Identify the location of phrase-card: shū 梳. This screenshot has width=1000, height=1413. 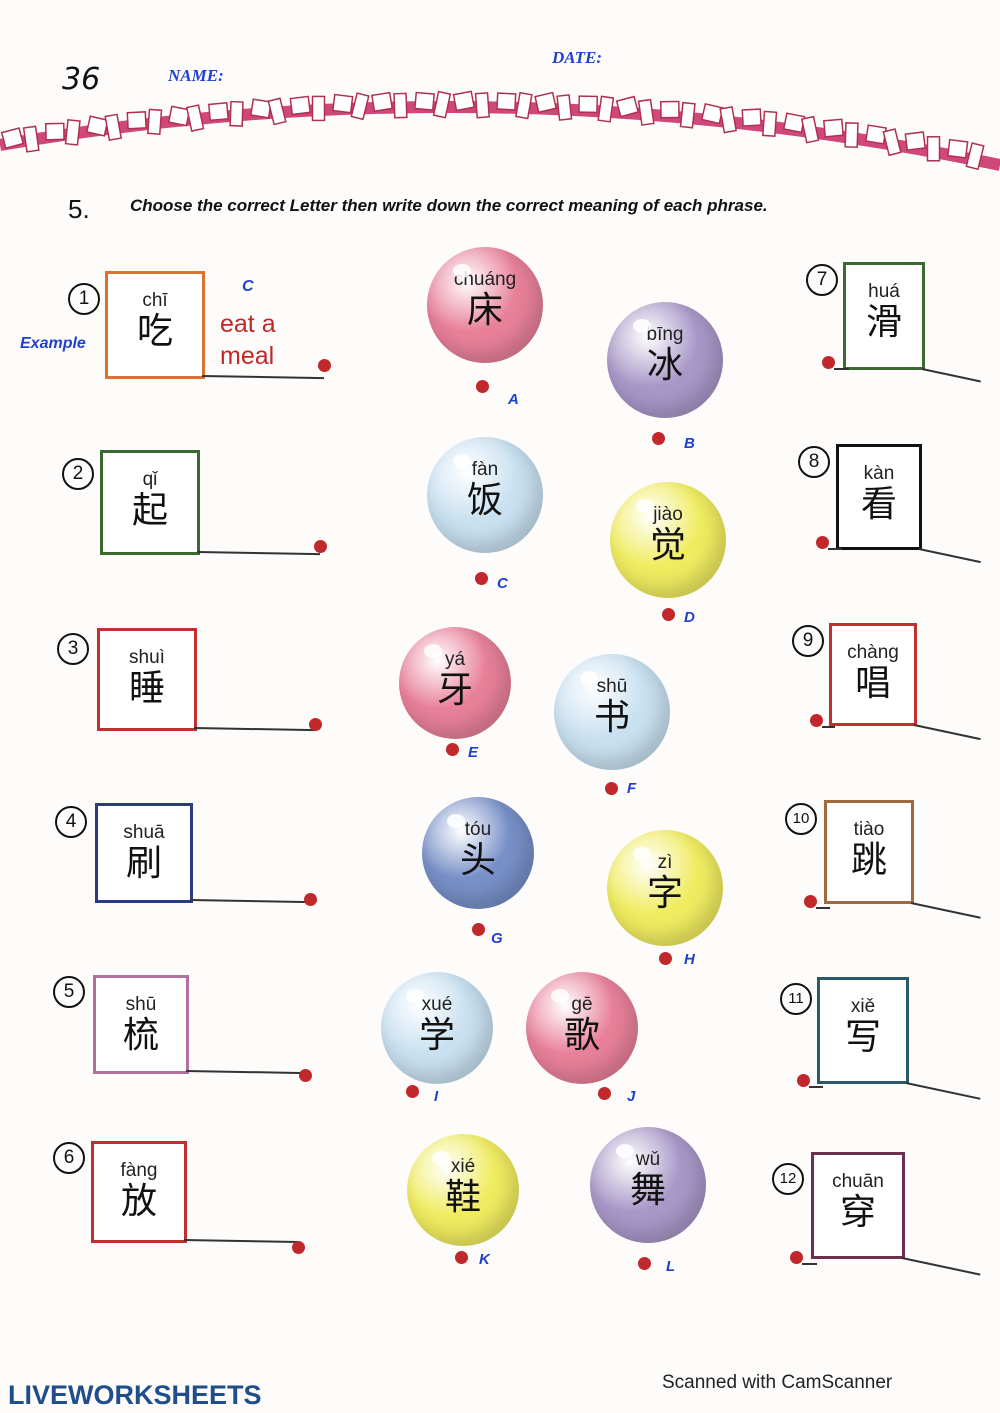
(141, 1024).